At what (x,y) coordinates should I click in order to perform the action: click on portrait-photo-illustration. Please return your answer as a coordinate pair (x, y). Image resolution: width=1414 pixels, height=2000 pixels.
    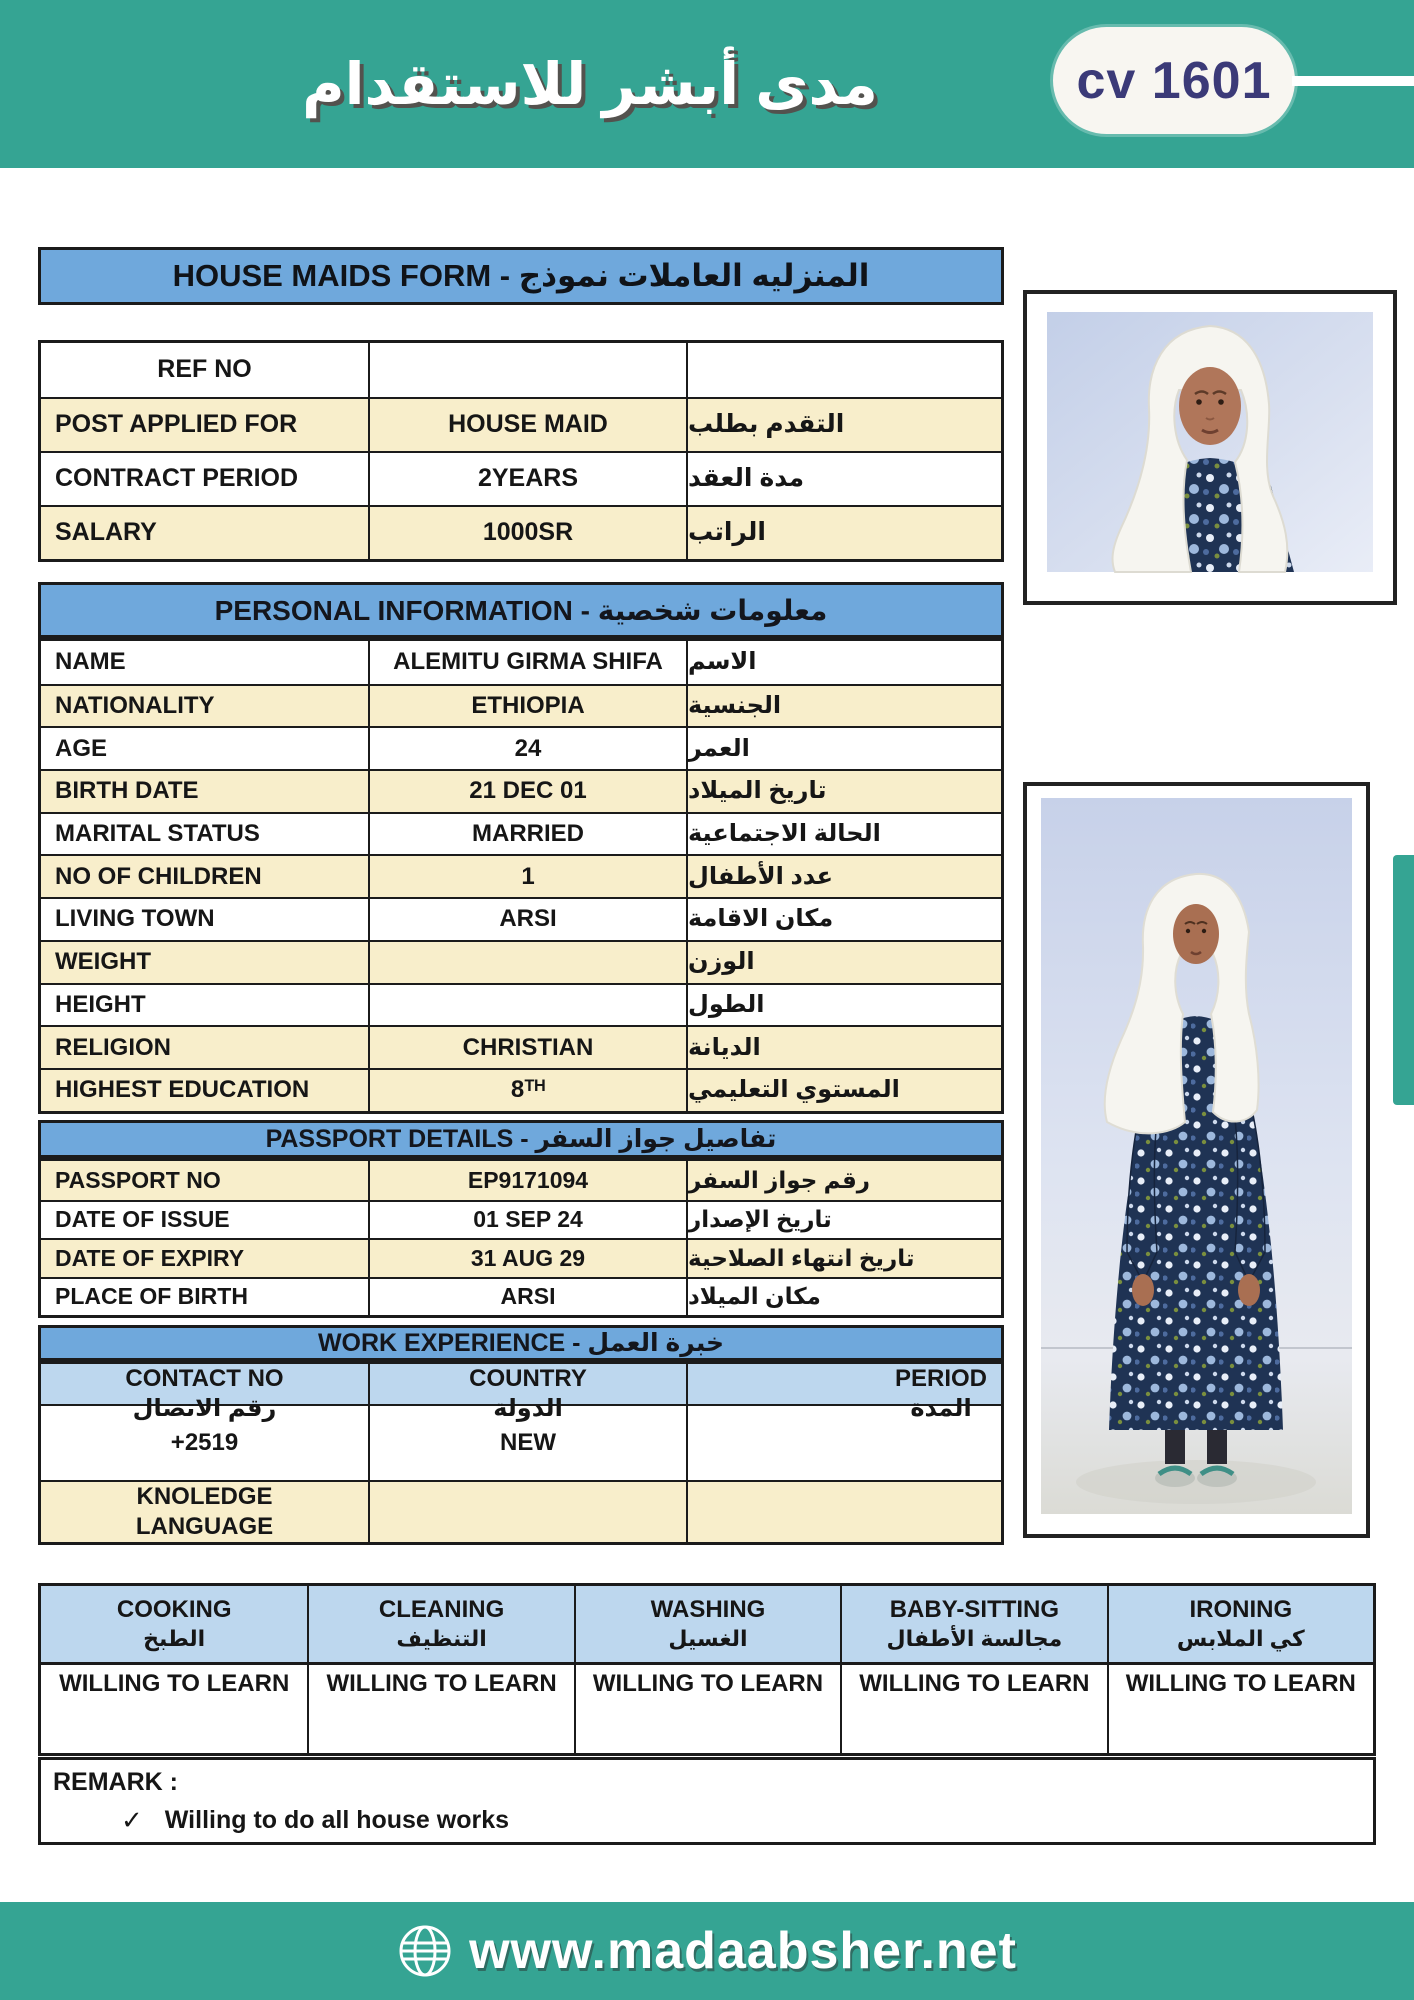
    Looking at the image, I should click on (1210, 447).